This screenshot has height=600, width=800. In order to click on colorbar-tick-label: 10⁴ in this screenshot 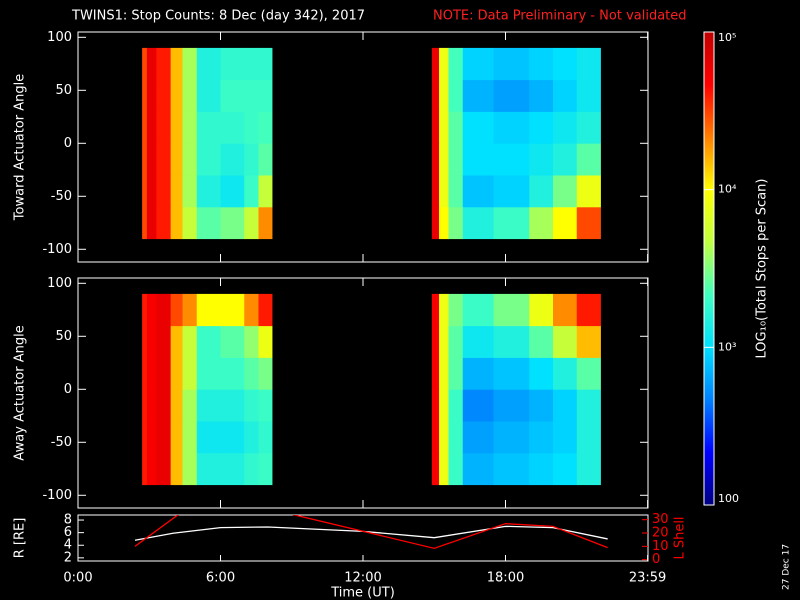, I will do `click(727, 189)`.